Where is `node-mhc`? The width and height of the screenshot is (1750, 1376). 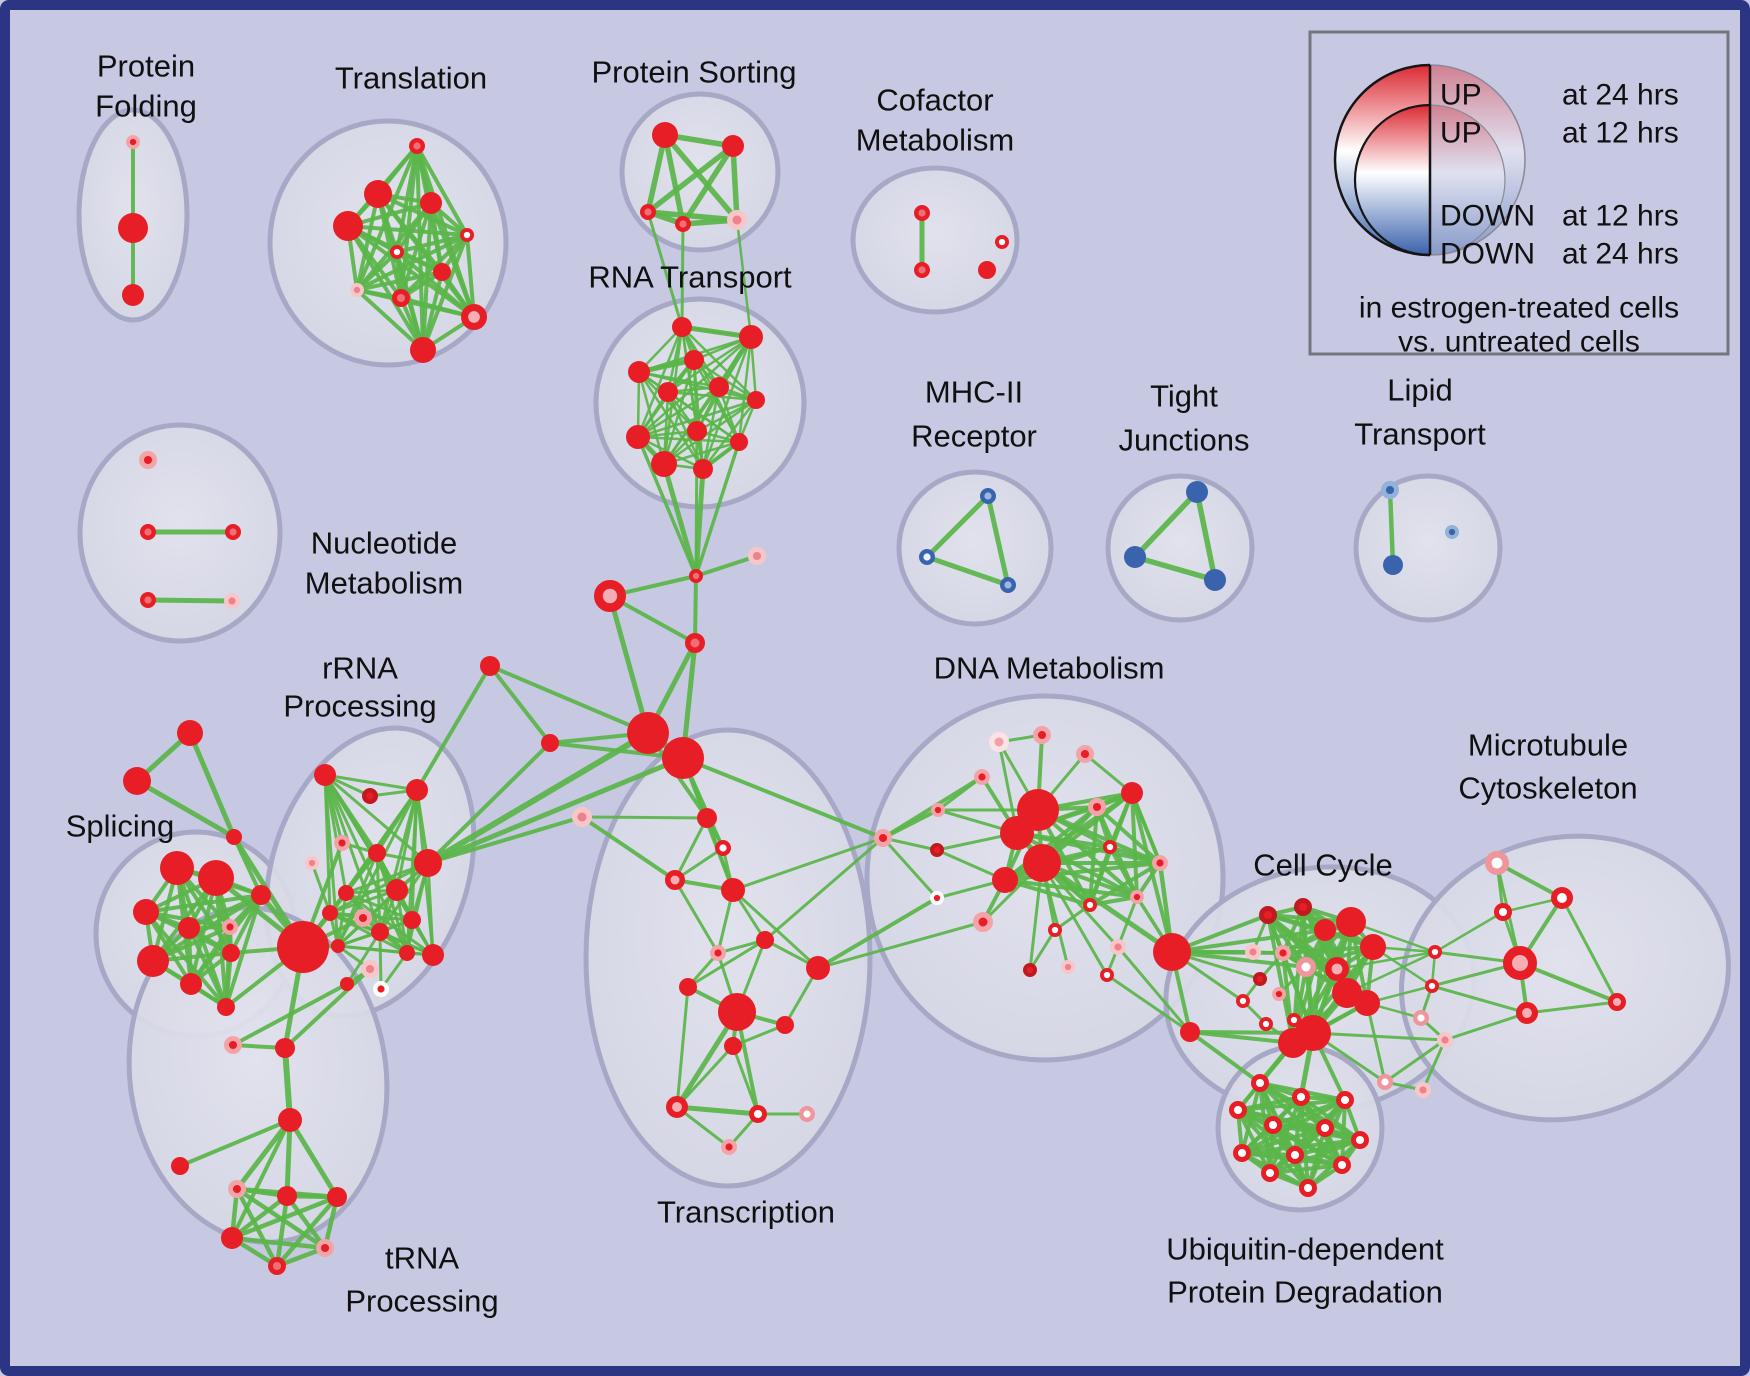 node-mhc is located at coordinates (1008, 585).